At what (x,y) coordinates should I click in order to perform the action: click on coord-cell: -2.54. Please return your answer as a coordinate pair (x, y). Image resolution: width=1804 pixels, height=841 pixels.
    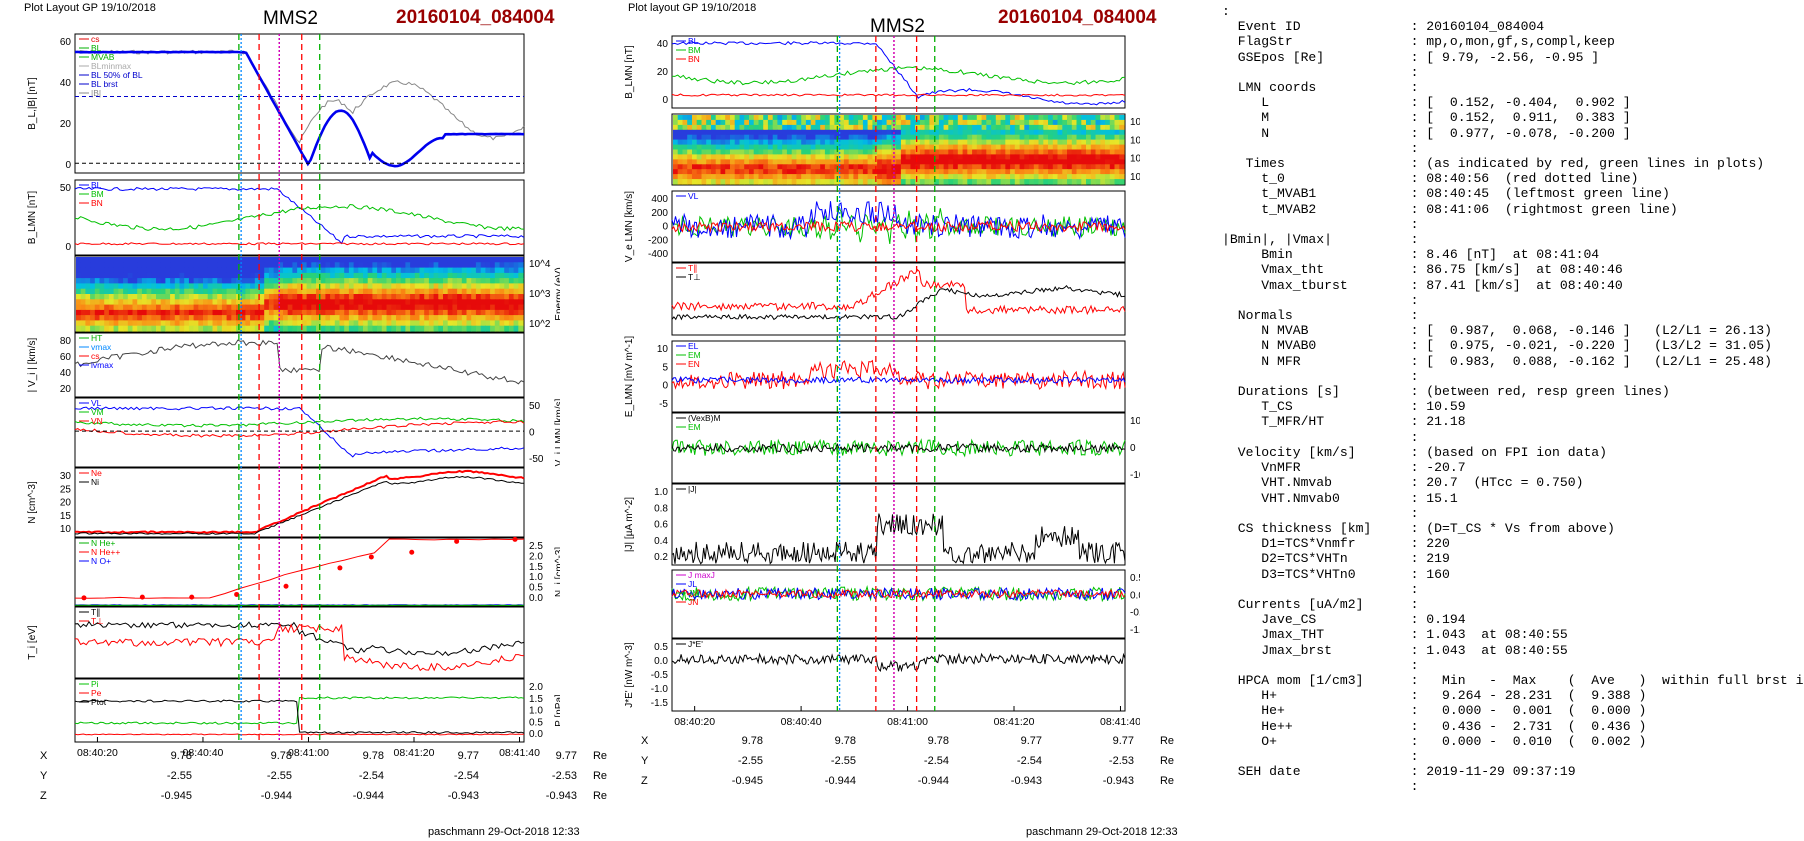
    Looking at the image, I should click on (1029, 761).